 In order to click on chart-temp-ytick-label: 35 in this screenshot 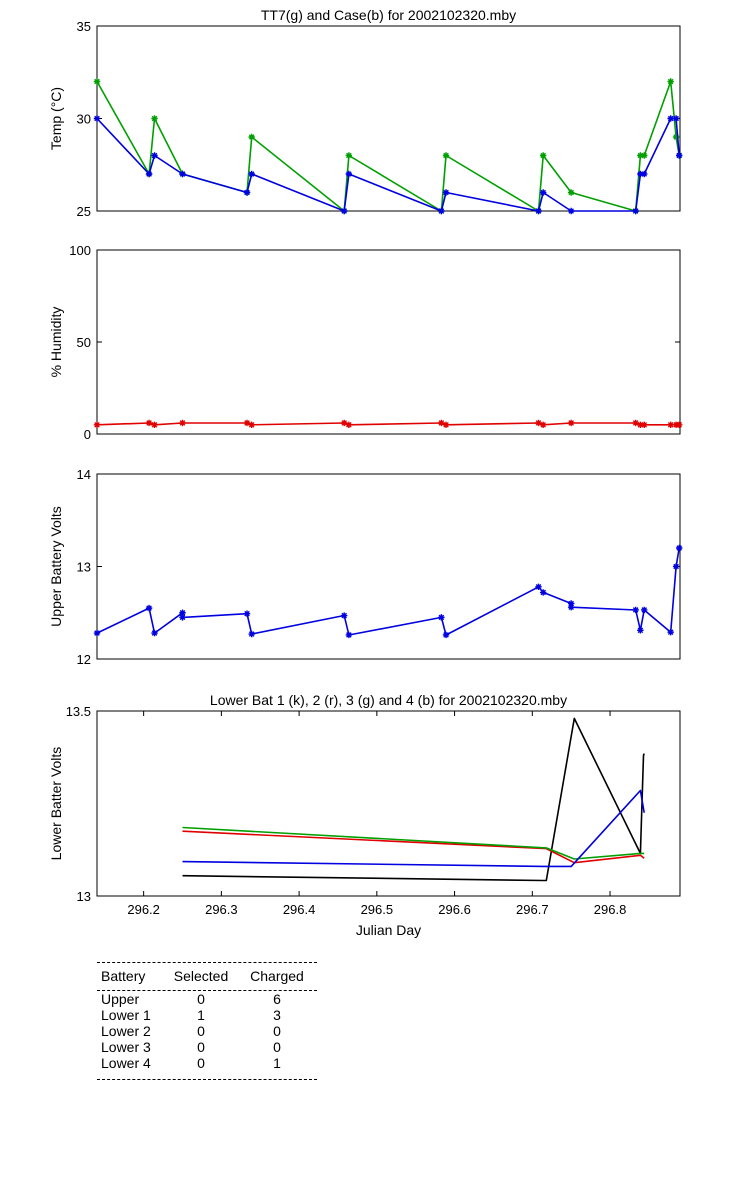, I will do `click(84, 26)`.